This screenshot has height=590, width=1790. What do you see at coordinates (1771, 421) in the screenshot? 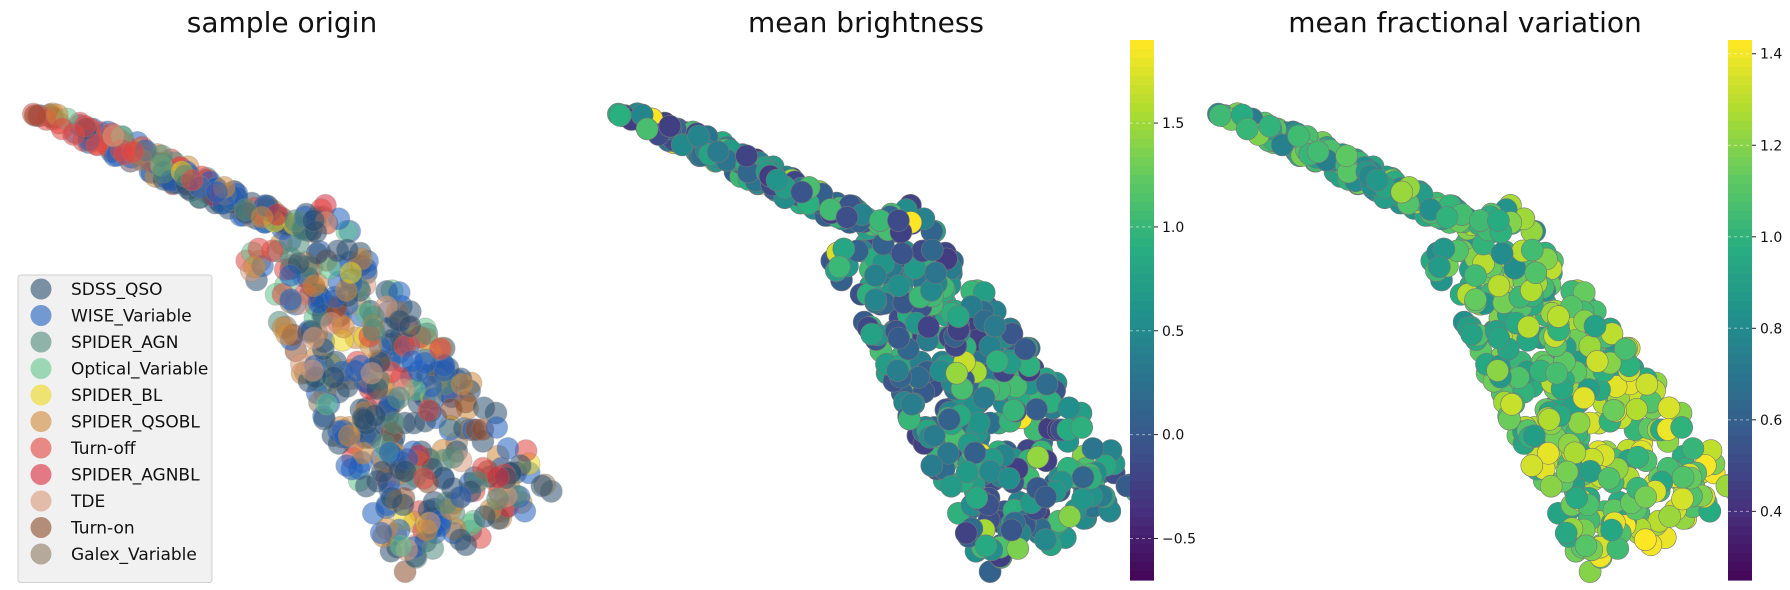
I see `colorbar-tick-label: 0.6` at bounding box center [1771, 421].